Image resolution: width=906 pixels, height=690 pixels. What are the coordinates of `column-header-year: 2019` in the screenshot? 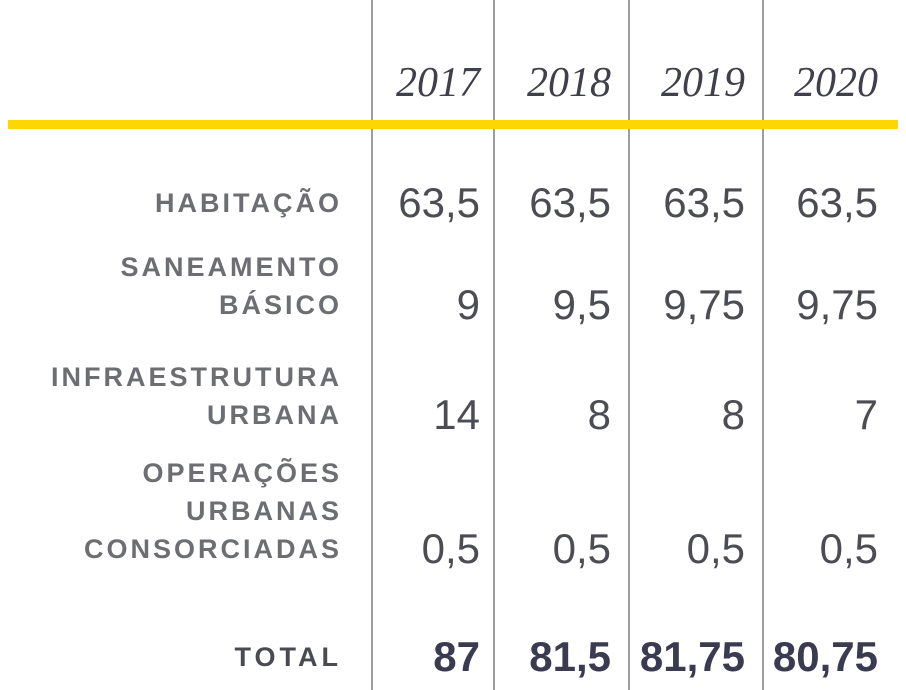 It's located at (703, 83).